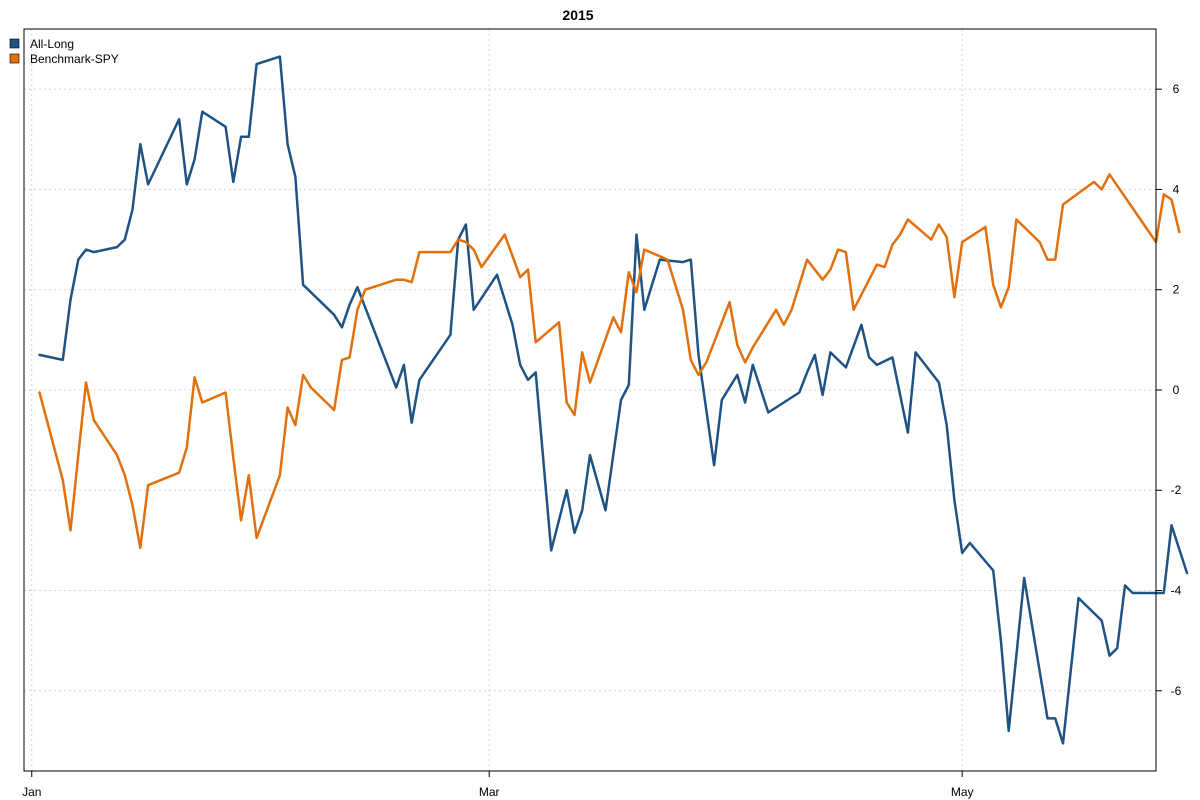 Image resolution: width=1200 pixels, height=800 pixels. I want to click on x-tick-label: Mar, so click(489, 792).